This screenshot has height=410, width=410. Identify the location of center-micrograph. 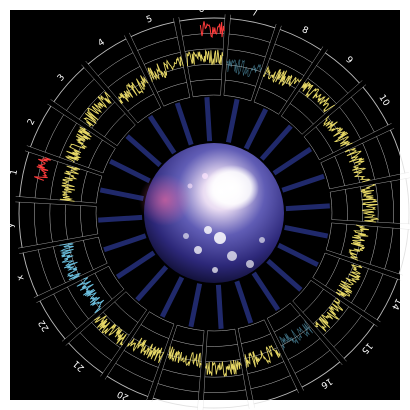
(211, 213).